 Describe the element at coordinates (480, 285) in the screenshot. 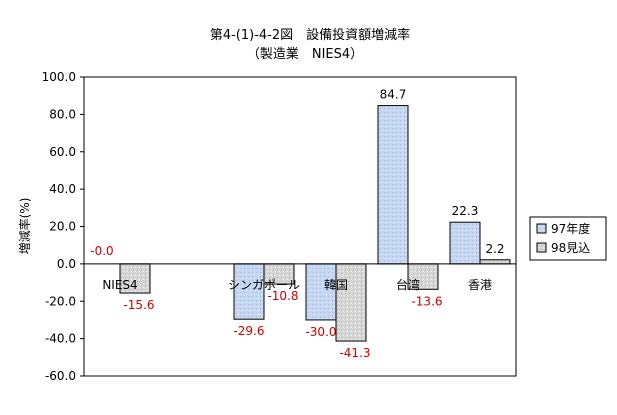

I see `x-category-label: 香港` at that location.